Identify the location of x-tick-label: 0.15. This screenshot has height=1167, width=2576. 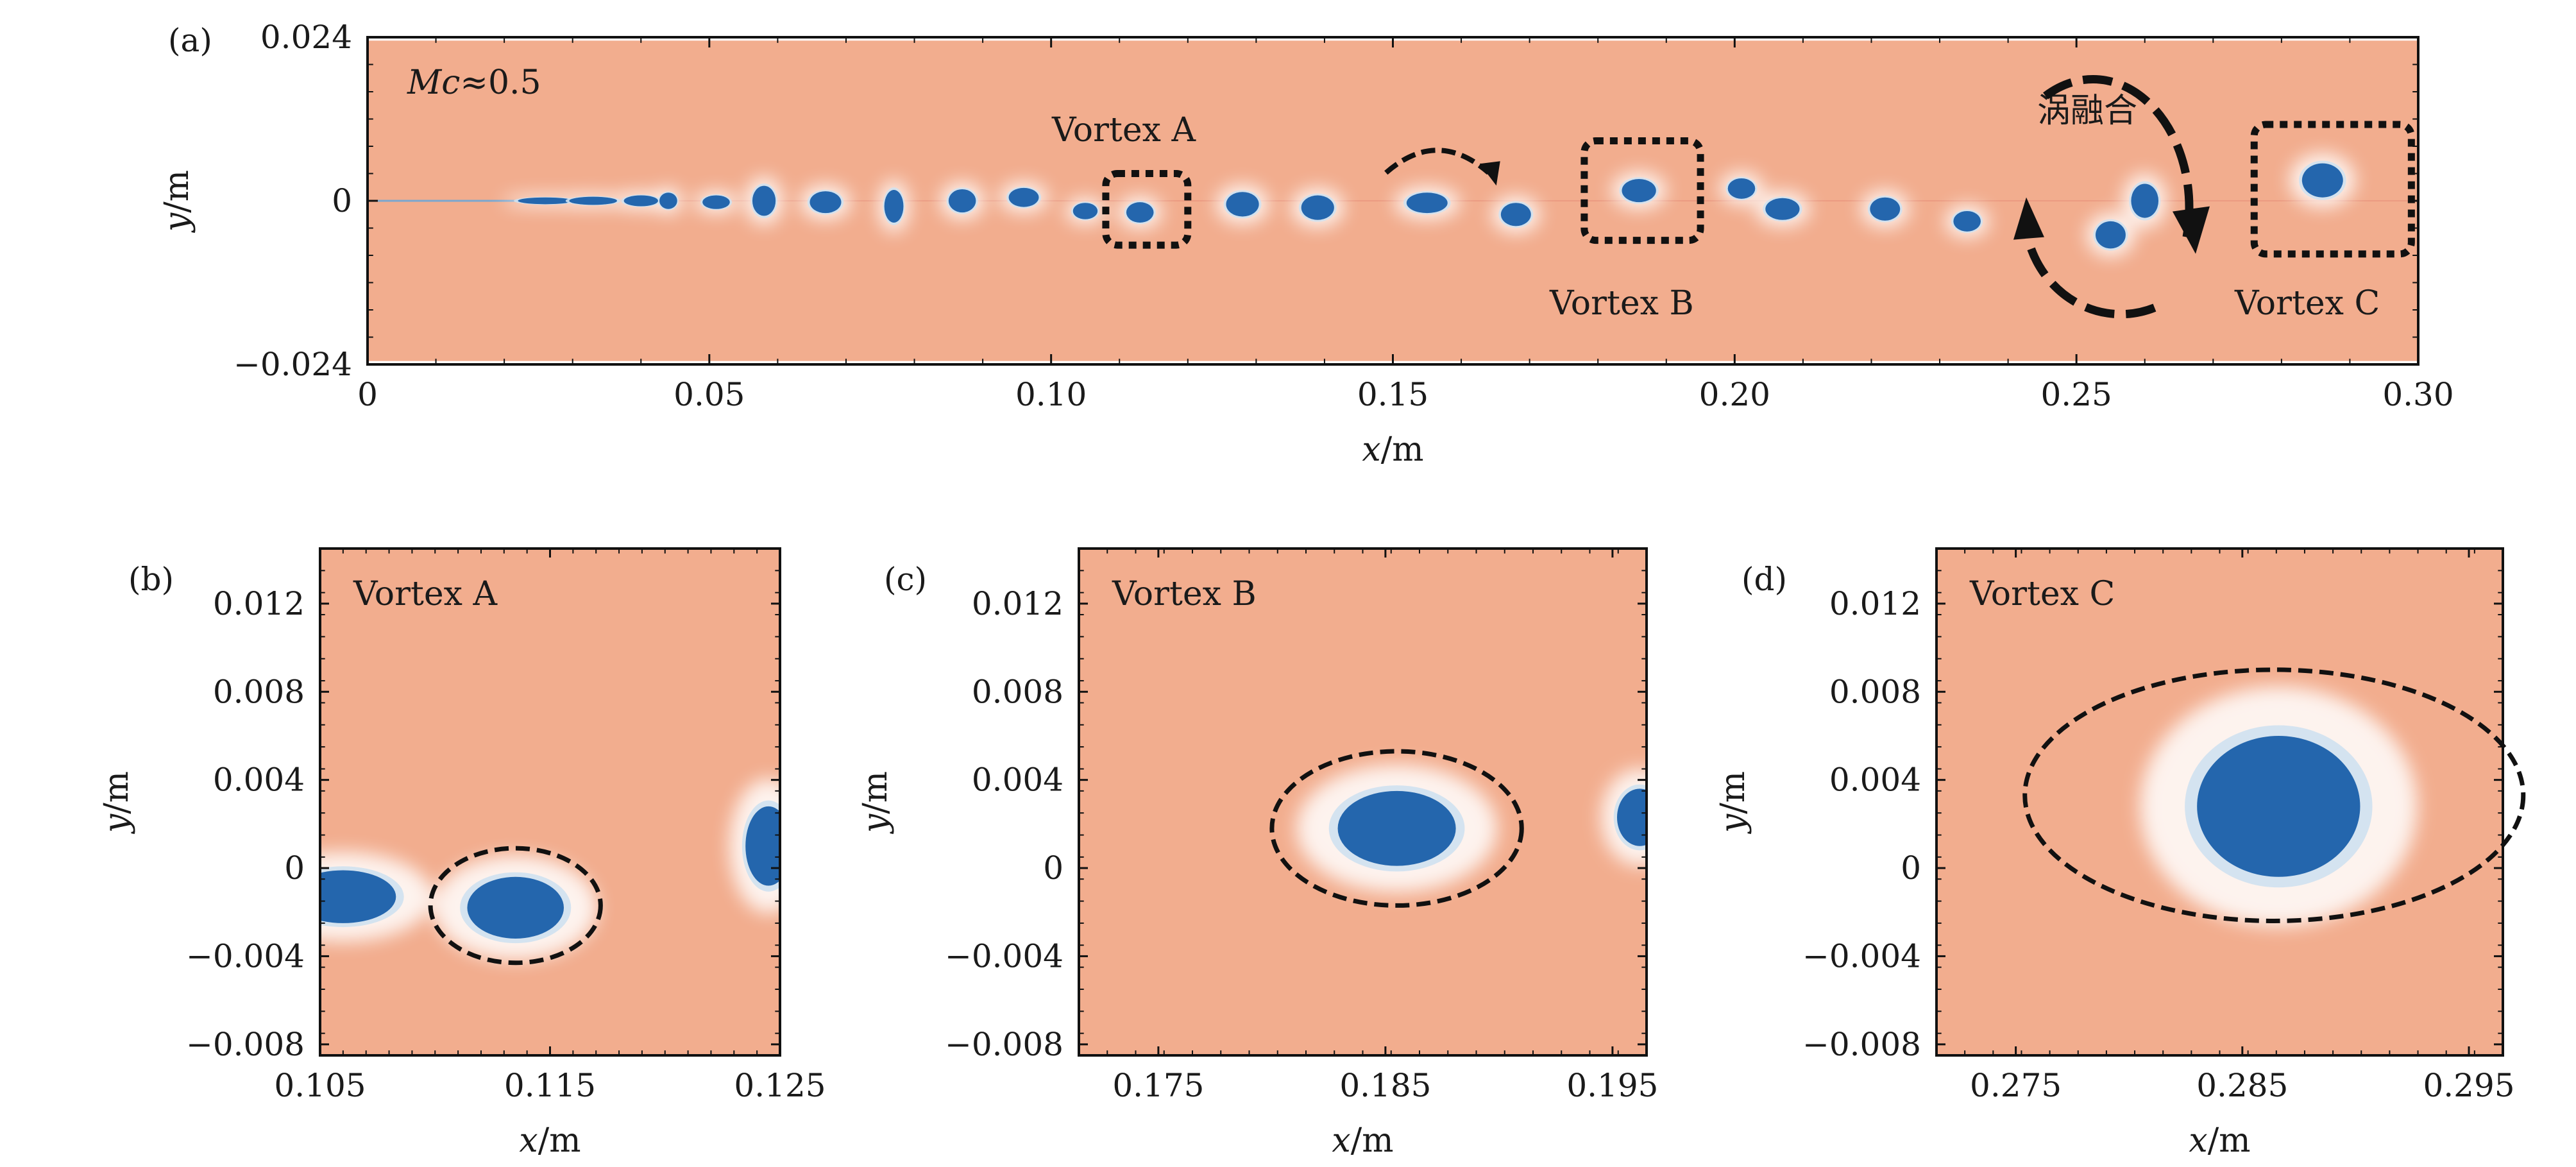
(1392, 394).